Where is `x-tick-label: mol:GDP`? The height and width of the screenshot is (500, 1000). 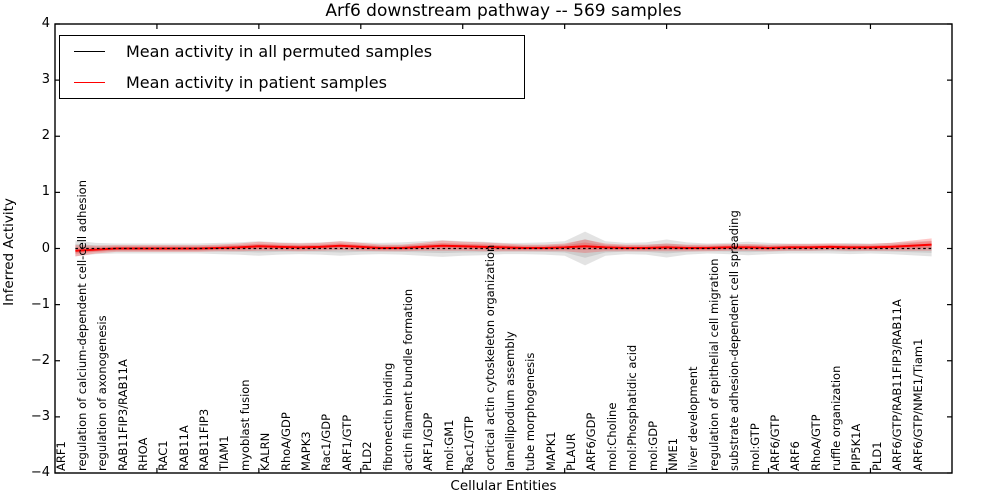
x-tick-label: mol:GDP is located at coordinates (652, 445).